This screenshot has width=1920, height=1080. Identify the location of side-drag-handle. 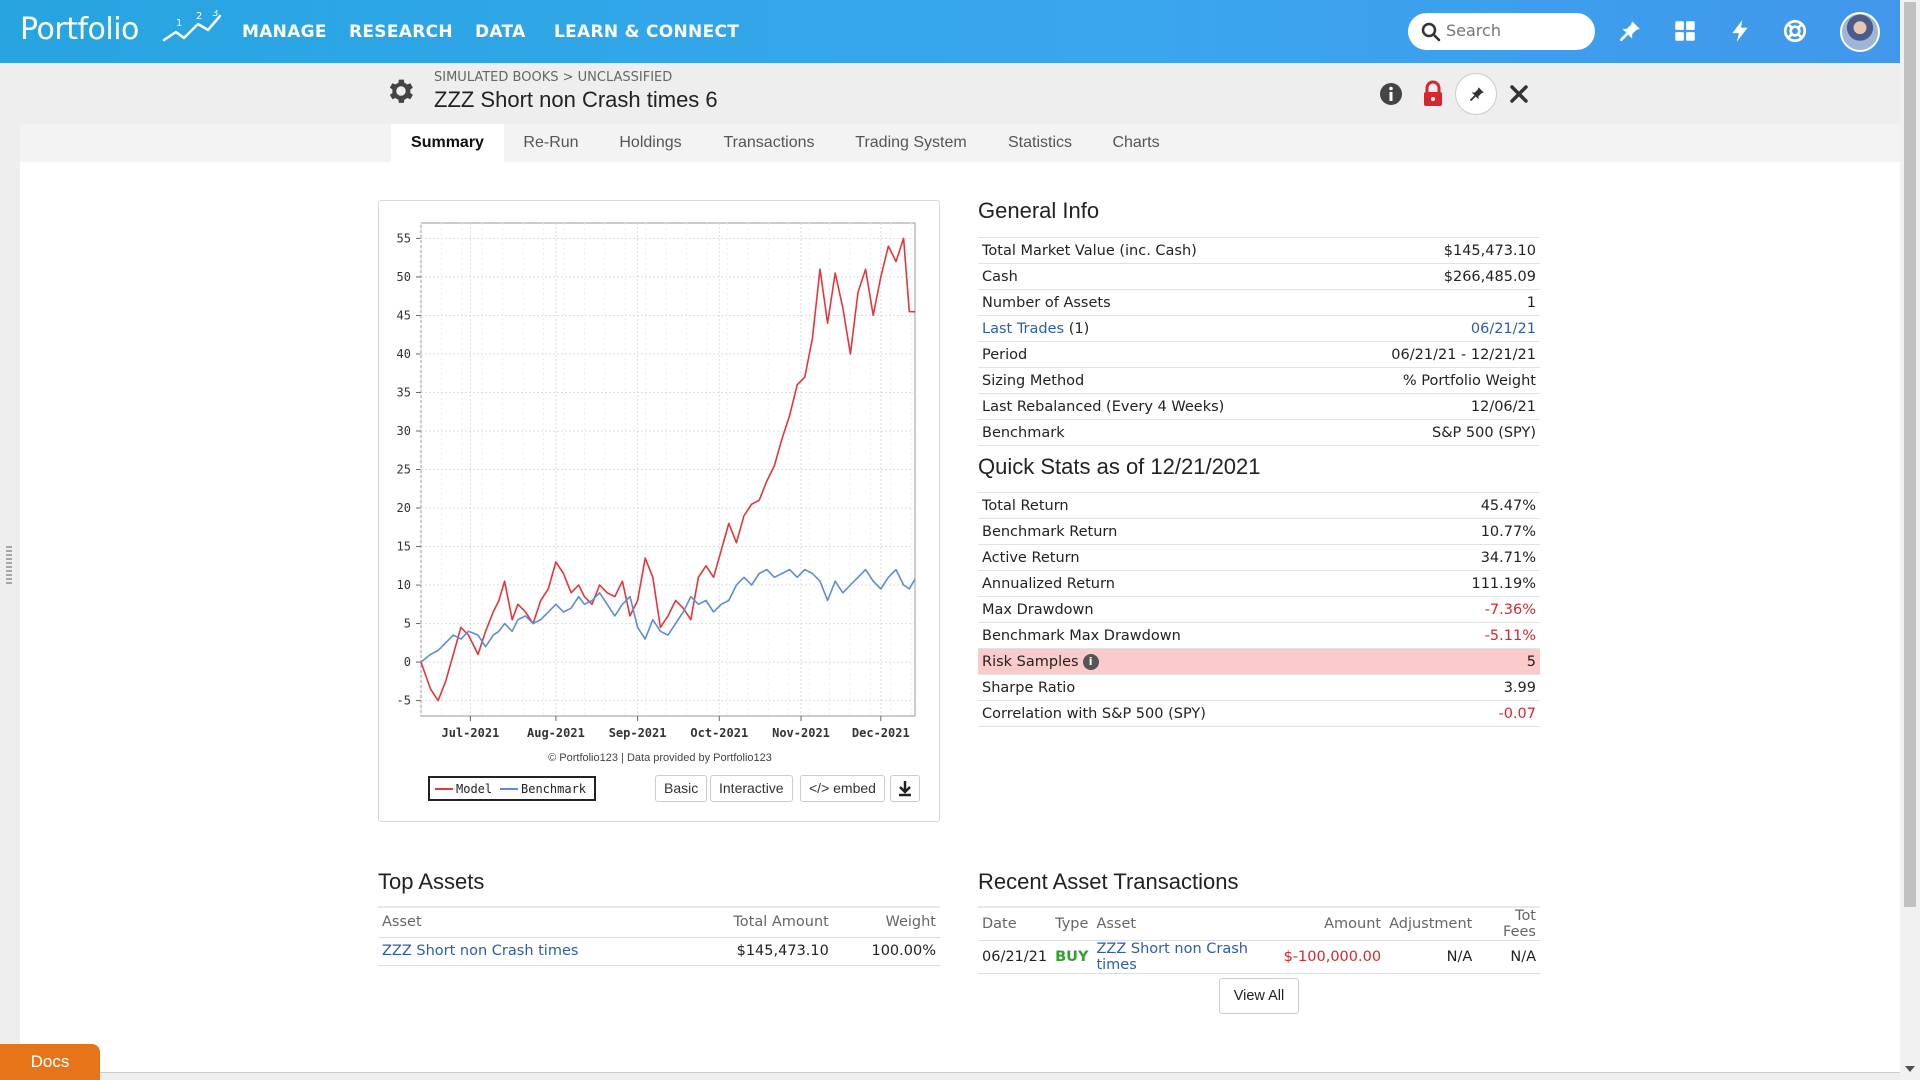
(9, 566).